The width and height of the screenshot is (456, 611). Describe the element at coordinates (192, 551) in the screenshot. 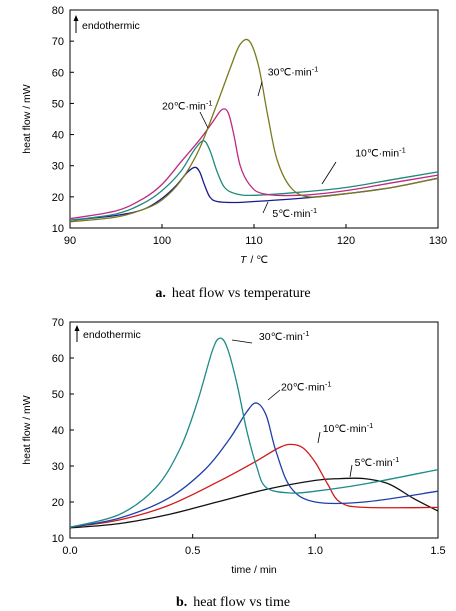

I see `x-tick-label: 0.5` at that location.